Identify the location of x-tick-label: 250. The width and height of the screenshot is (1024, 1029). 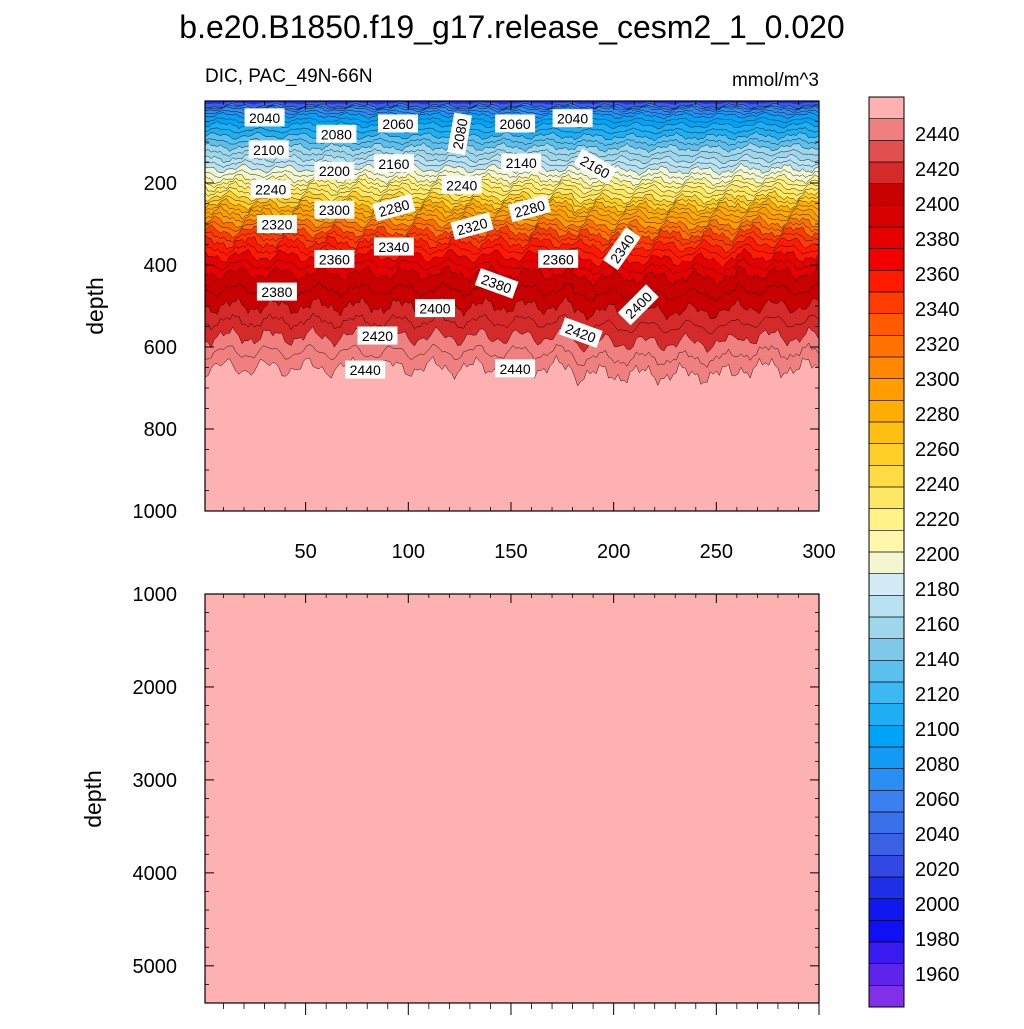
(716, 552).